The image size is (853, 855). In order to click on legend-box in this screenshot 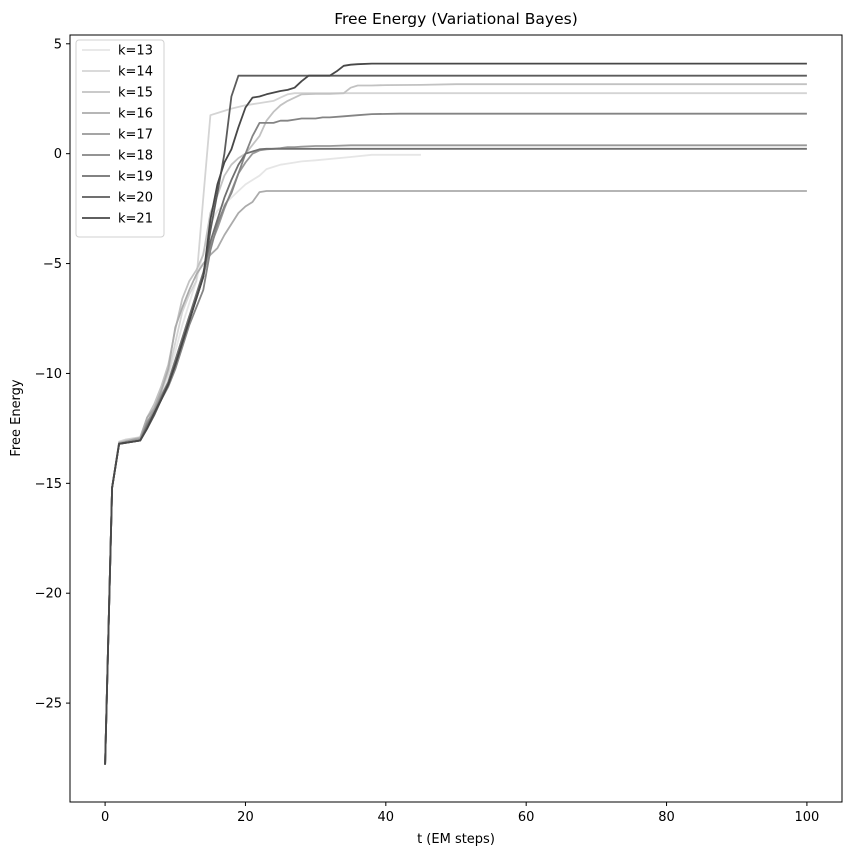, I will do `click(120, 138)`.